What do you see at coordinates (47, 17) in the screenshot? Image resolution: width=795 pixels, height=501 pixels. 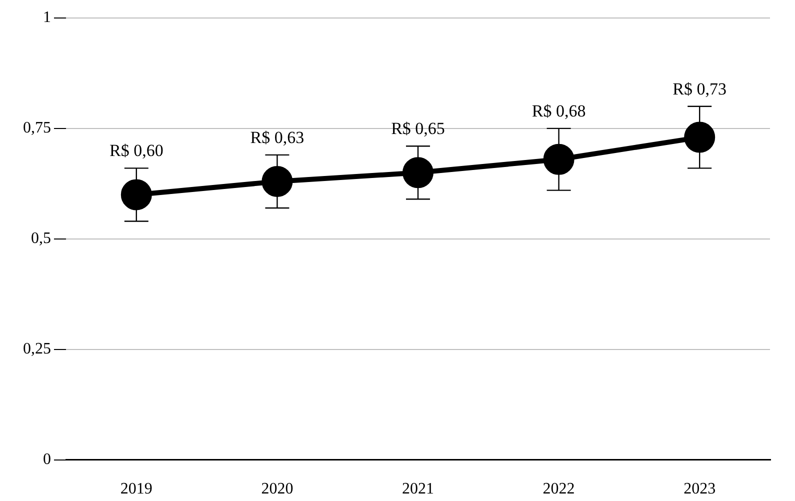 I see `y-tick-label: 1` at bounding box center [47, 17].